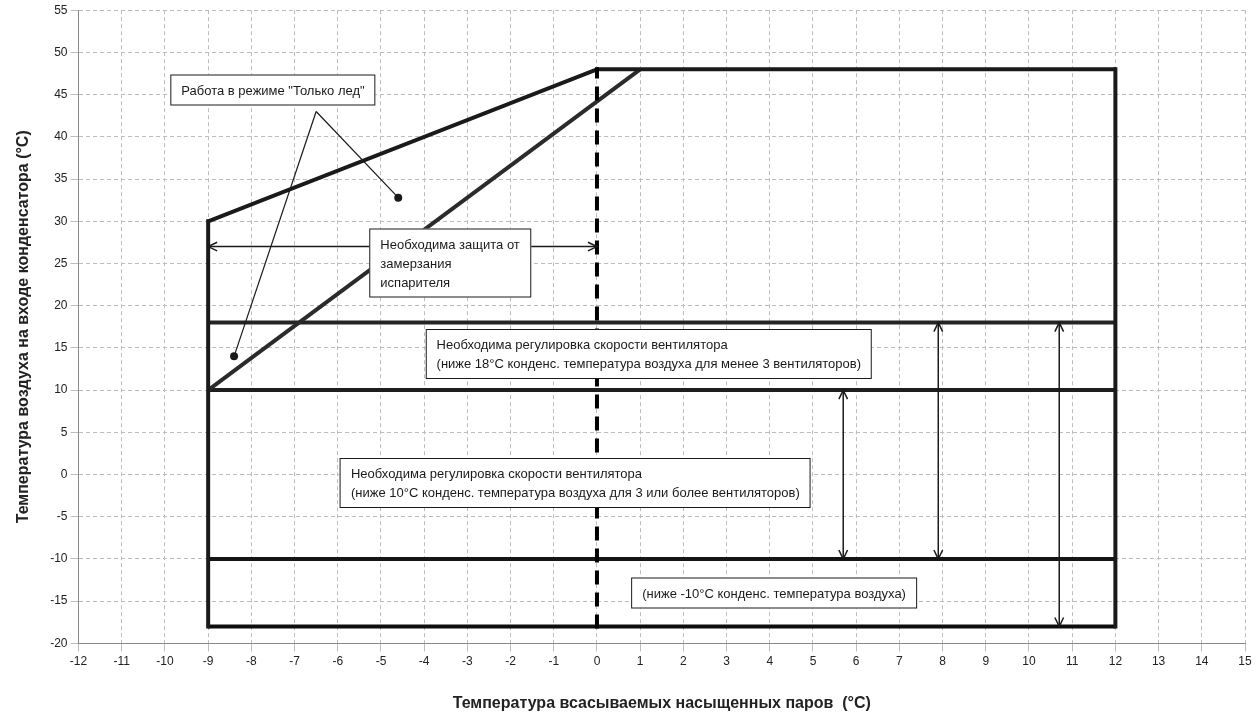  I want to click on annotation: Работа в режиме "Только лед", so click(273, 90).